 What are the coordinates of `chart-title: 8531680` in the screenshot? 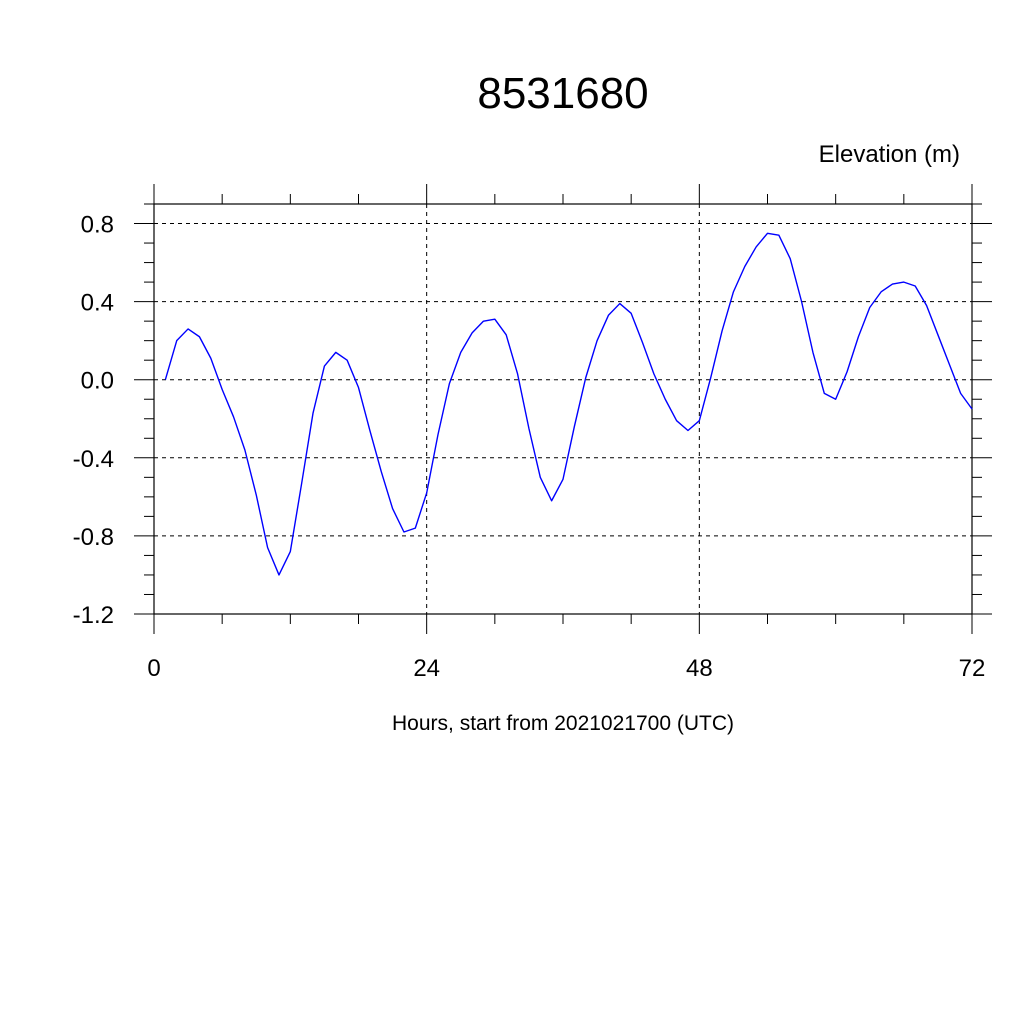 It's located at (562, 93).